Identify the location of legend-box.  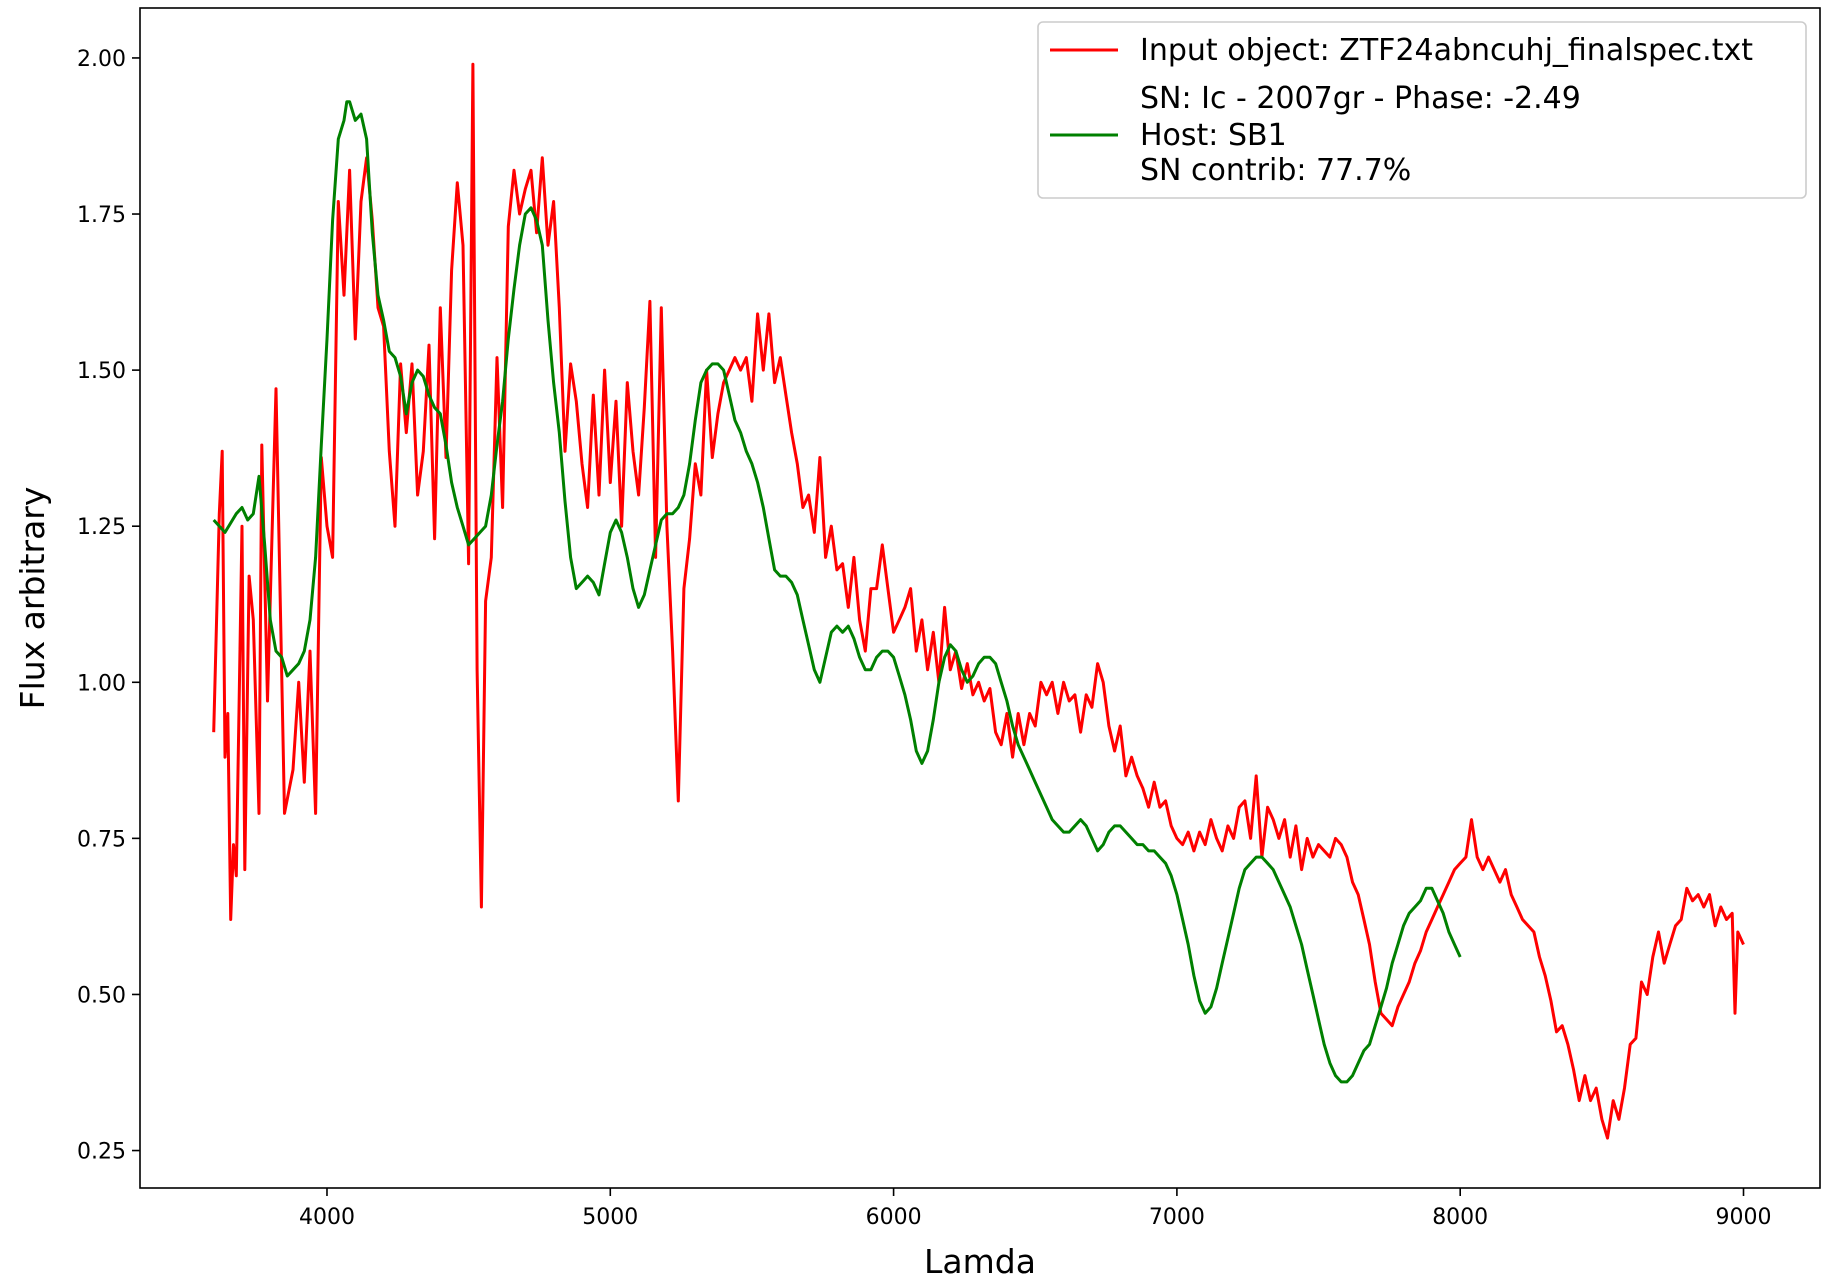
(1422, 110).